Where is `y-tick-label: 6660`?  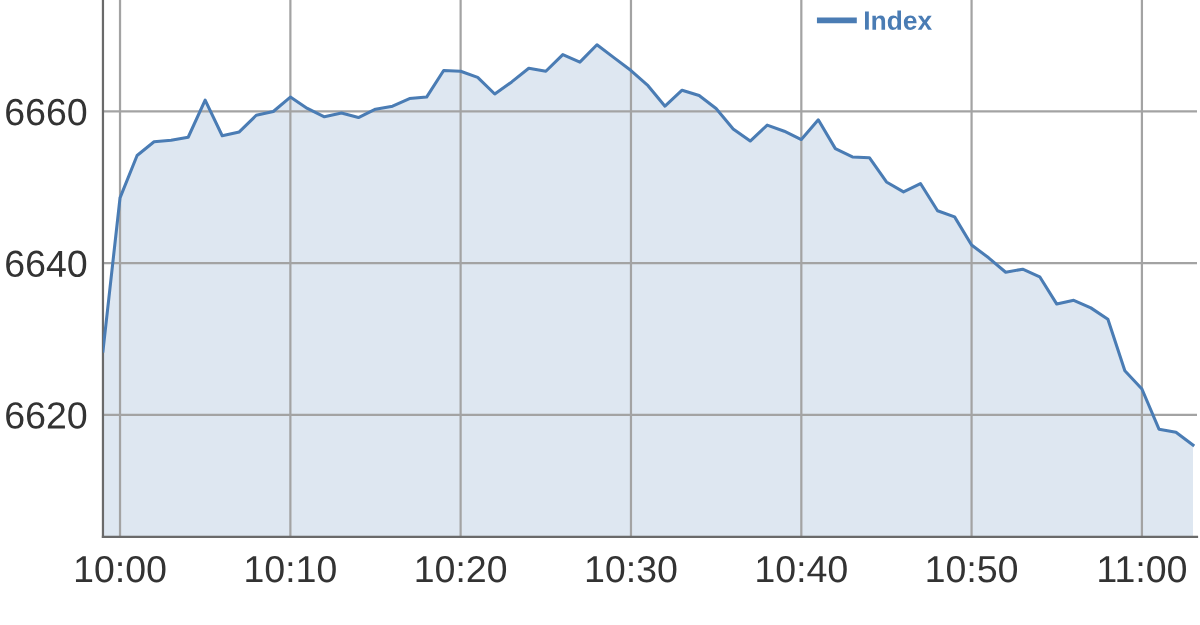 y-tick-label: 6660 is located at coordinates (46, 112).